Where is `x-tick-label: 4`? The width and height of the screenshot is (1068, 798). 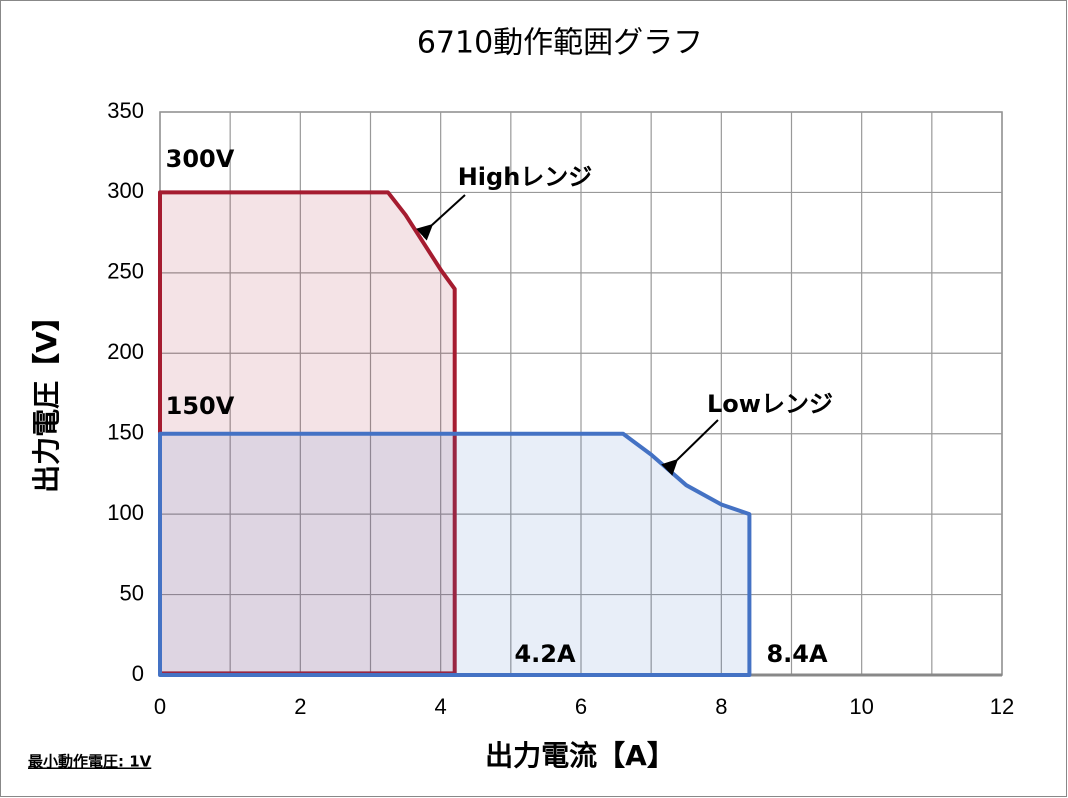 x-tick-label: 4 is located at coordinates (441, 706).